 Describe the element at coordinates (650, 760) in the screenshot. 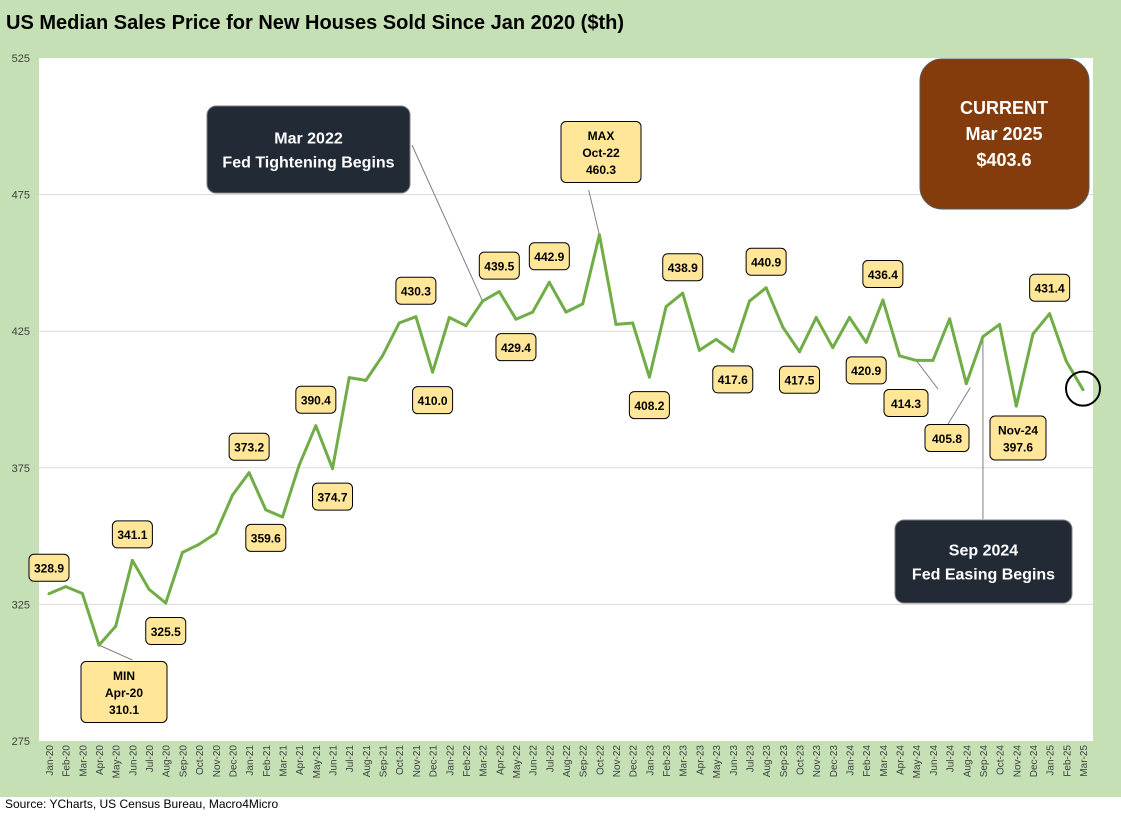

I see `x-tick-label: Jan-23` at that location.